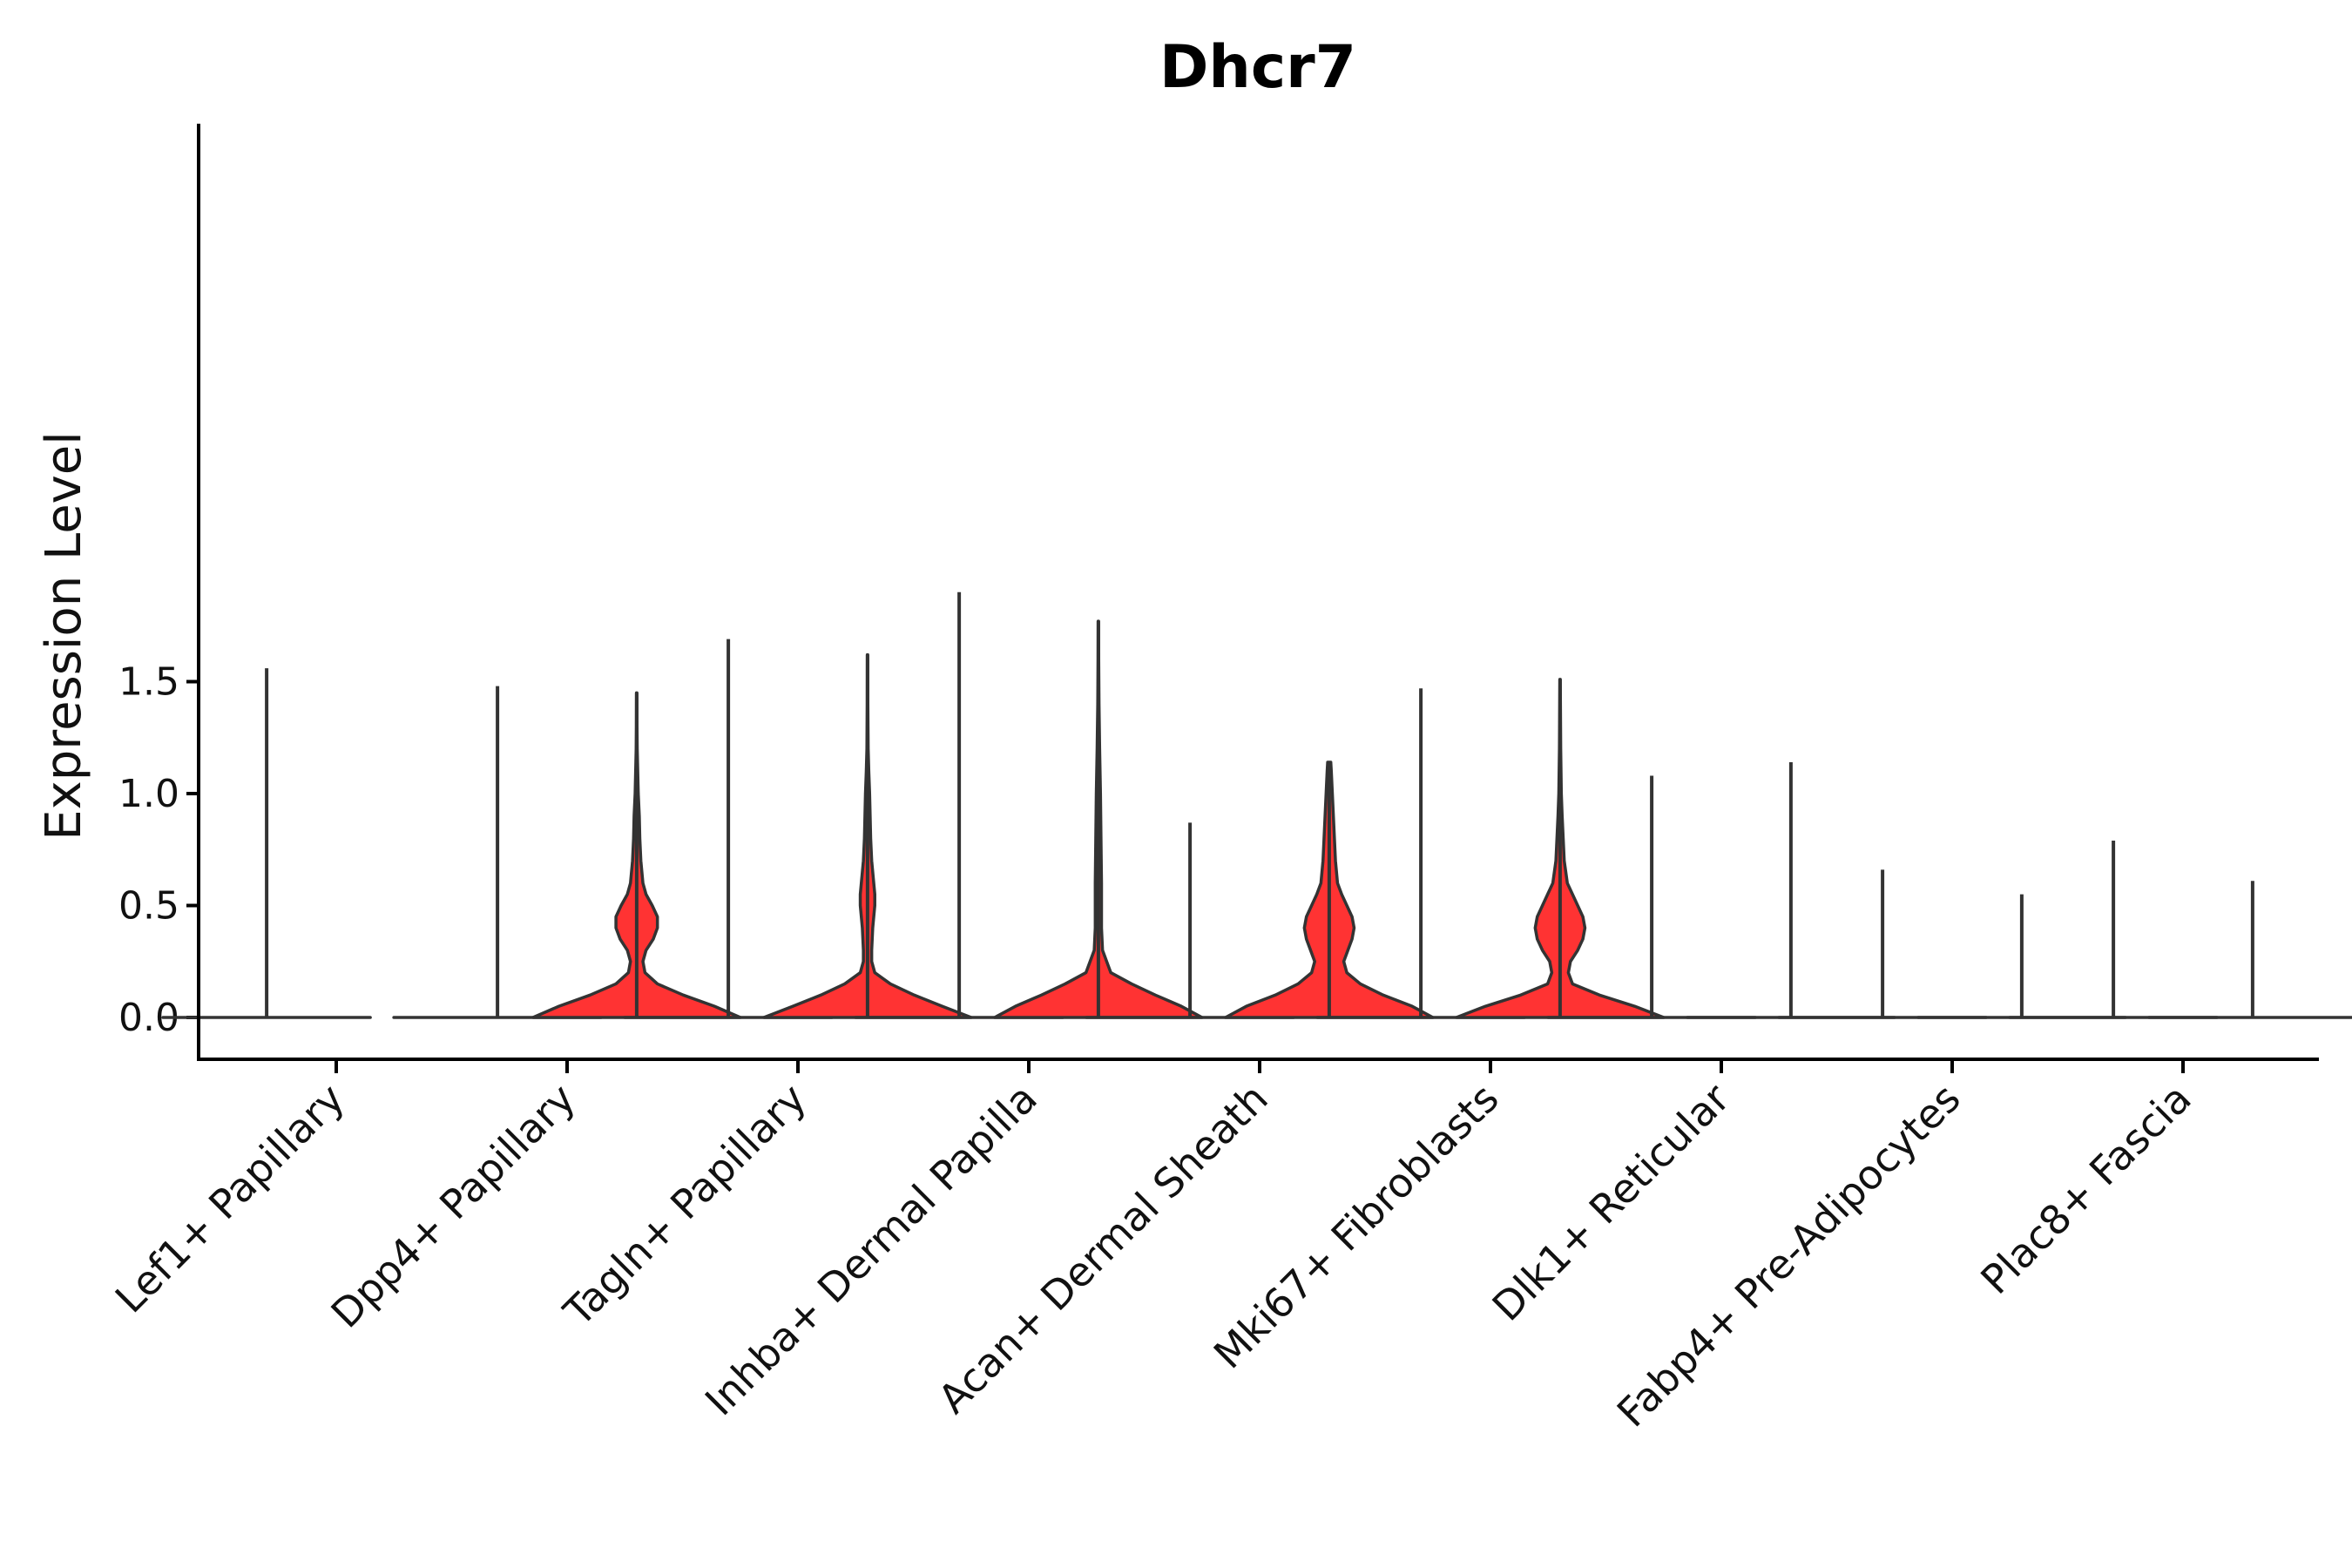 The image size is (2352, 1568). I want to click on y-axis-label: Expression Level, so click(64, 636).